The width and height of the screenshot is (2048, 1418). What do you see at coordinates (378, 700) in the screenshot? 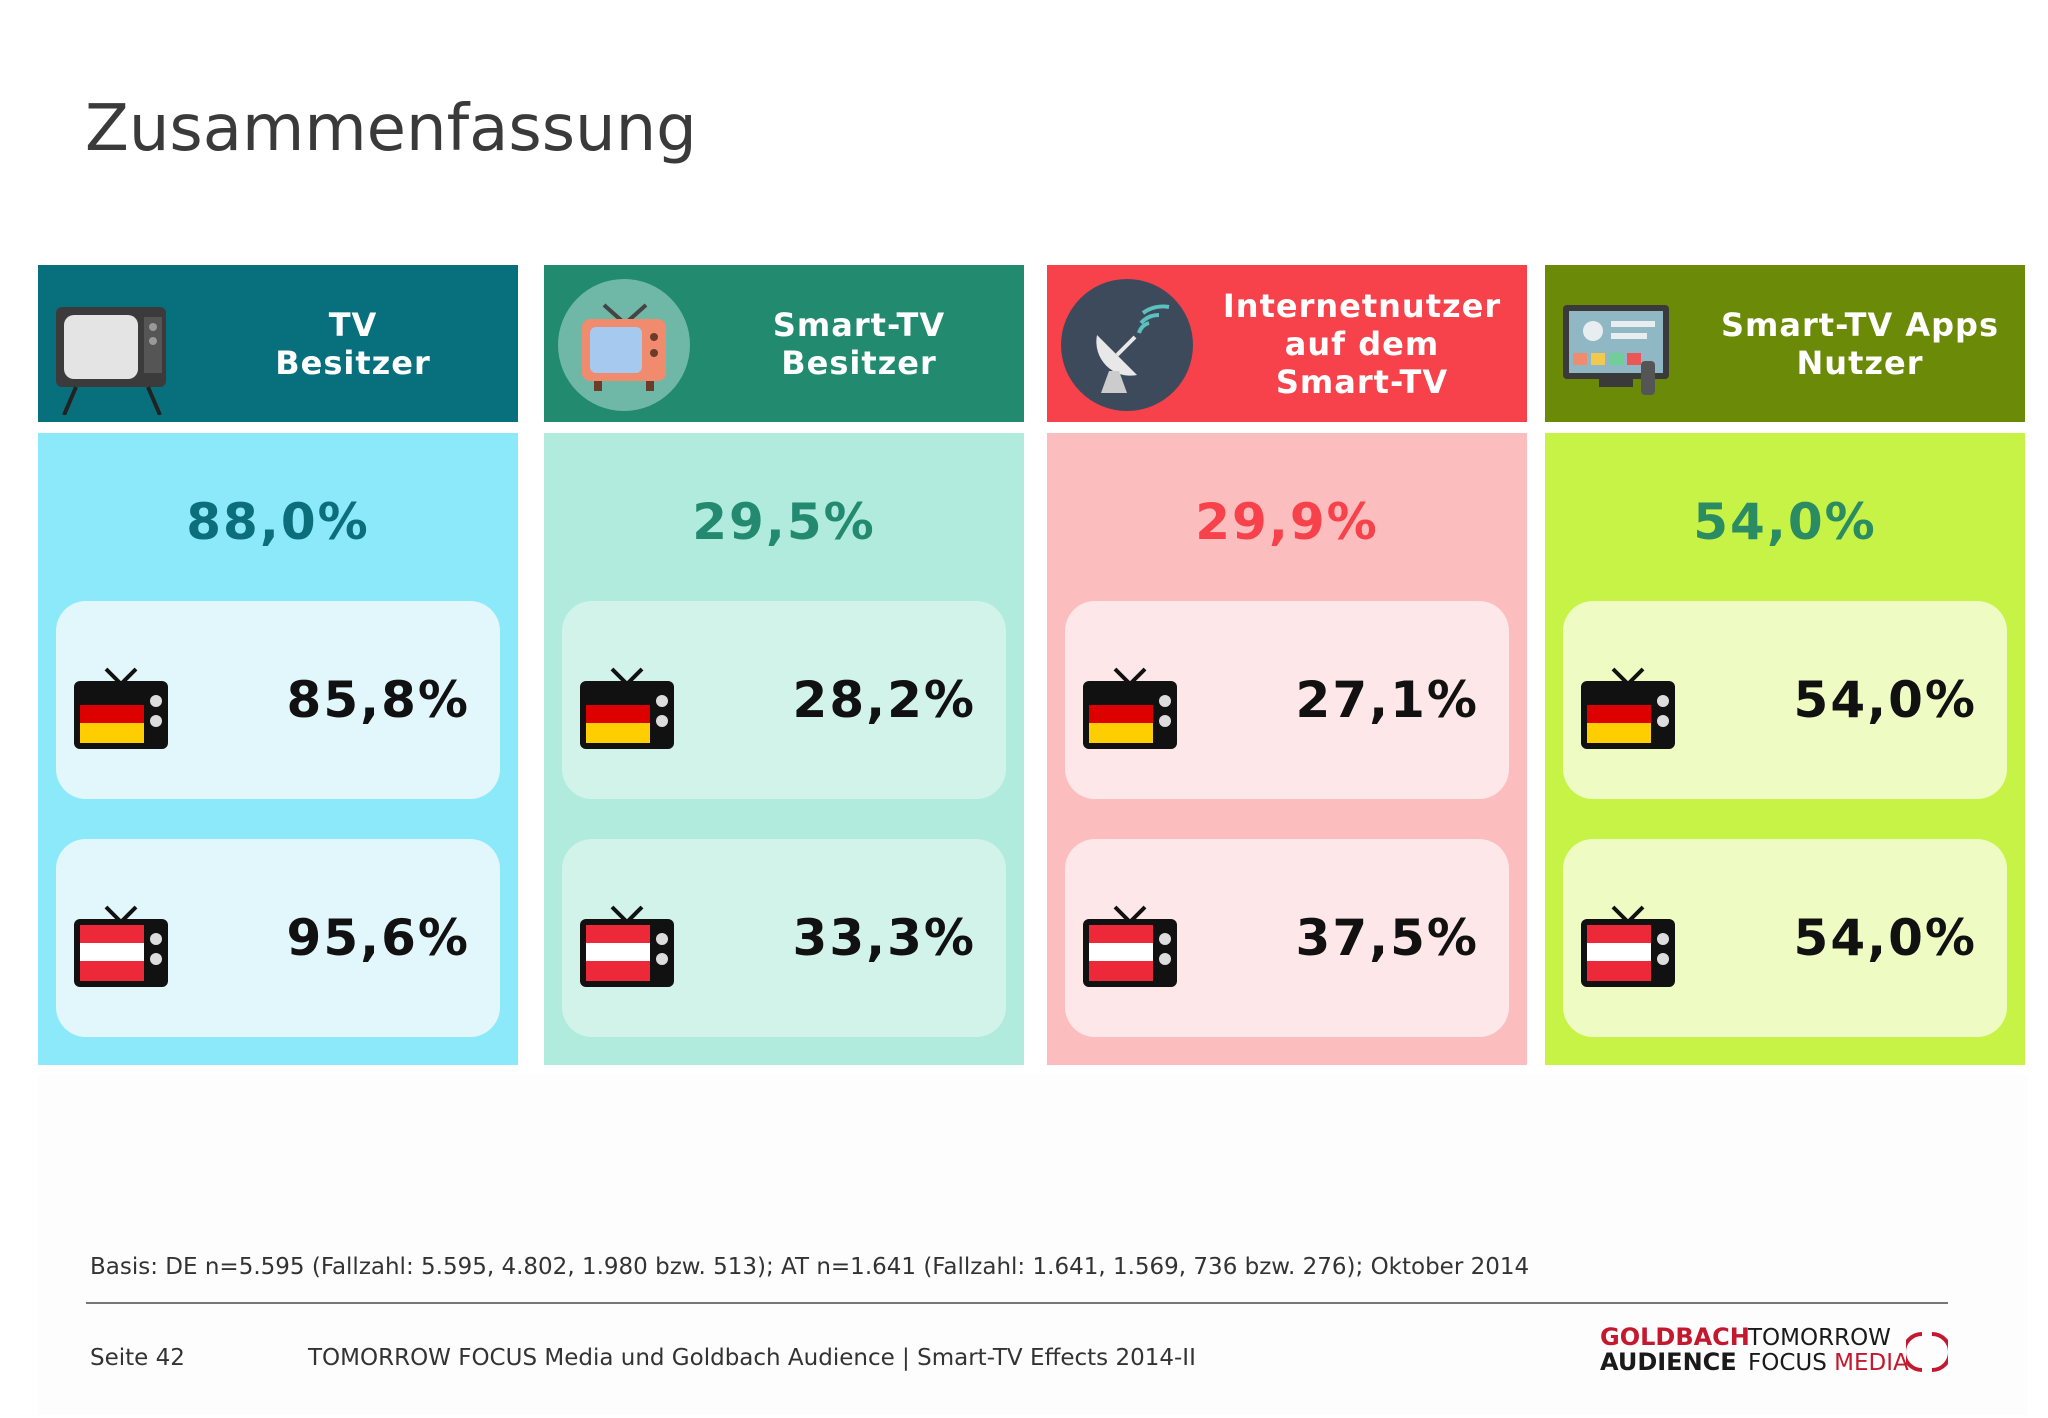
I see `de-value: 85,8%` at bounding box center [378, 700].